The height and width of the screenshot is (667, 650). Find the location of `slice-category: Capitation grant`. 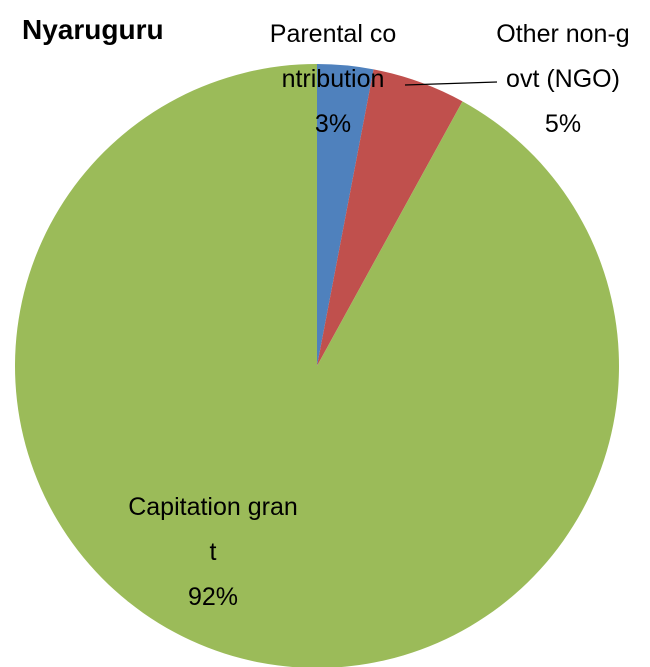

slice-category: Capitation grant is located at coordinates (213, 529).